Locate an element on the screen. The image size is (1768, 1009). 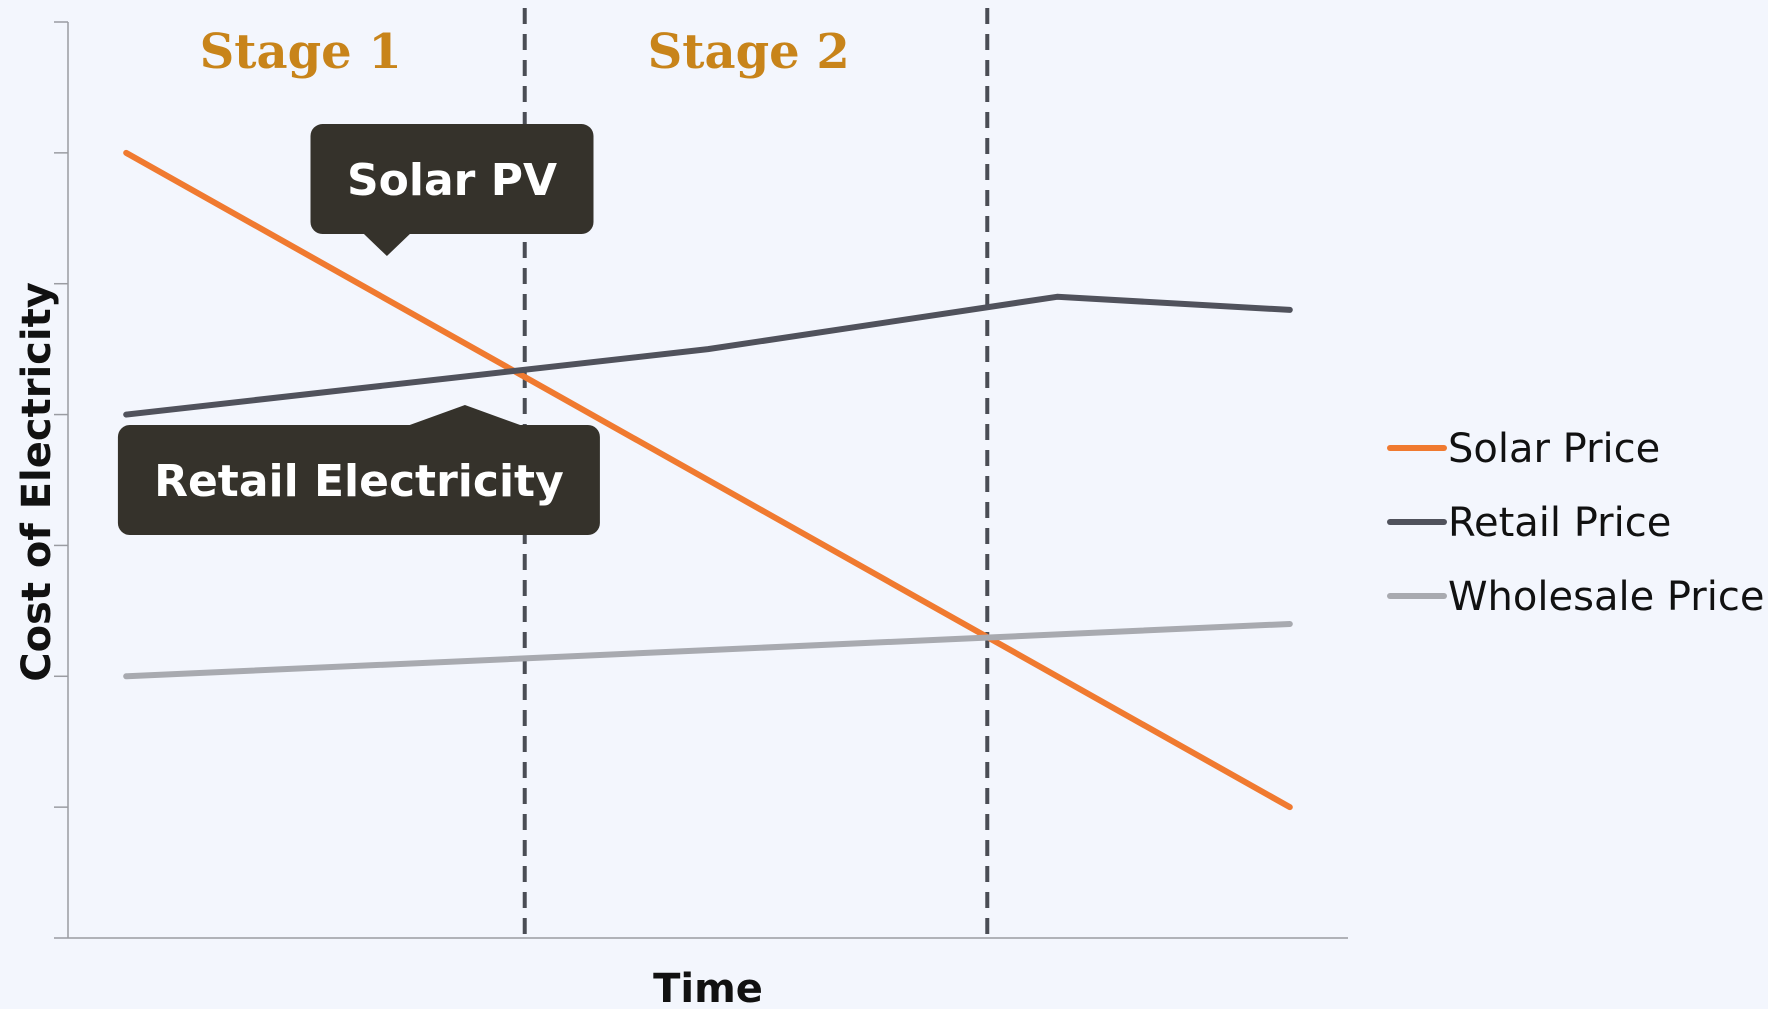
callout-label: Retail Electricity is located at coordinates (359, 481).